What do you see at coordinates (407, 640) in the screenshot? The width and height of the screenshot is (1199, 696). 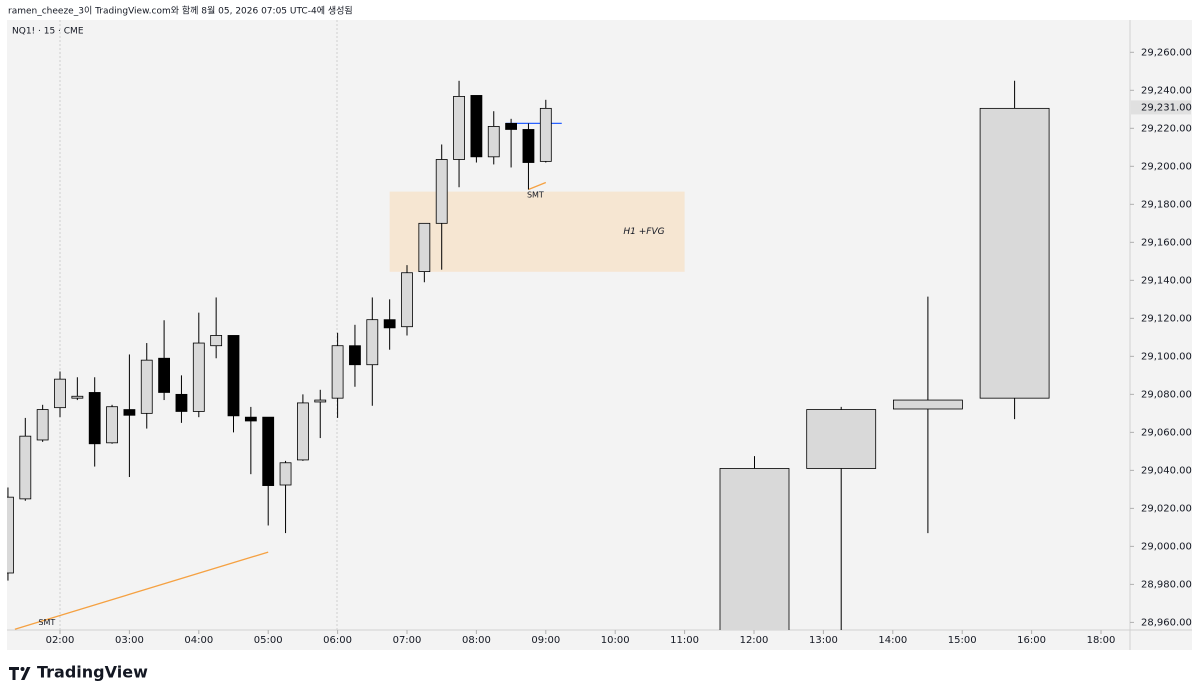 I see `x-tick-label: 07:00` at bounding box center [407, 640].